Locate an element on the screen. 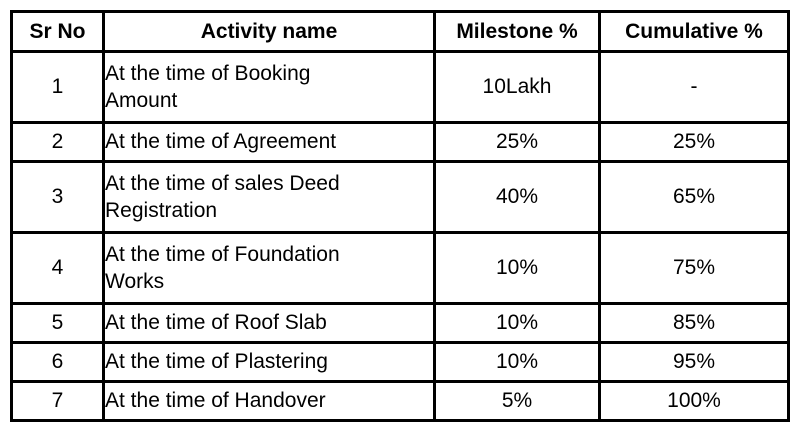 The height and width of the screenshot is (425, 796). cell-cumulative: 95% is located at coordinates (694, 362).